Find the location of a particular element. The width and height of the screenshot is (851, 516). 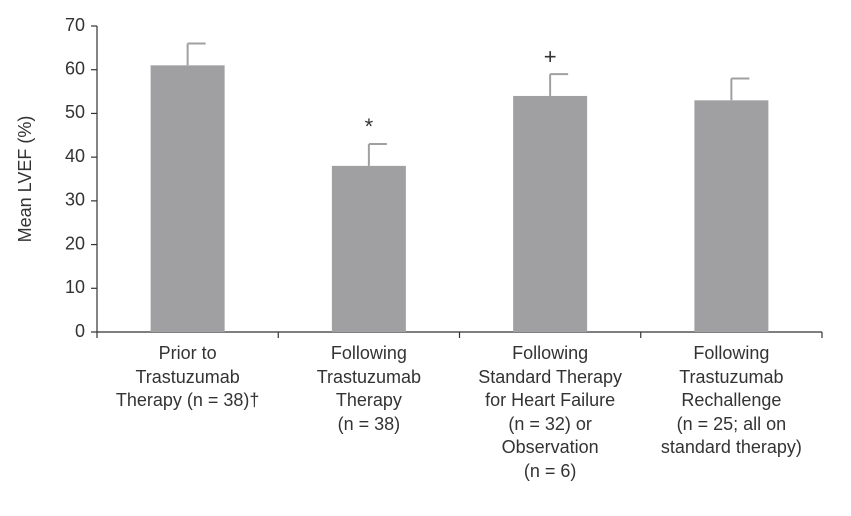

y-tick-label: 20 is located at coordinates (75, 243).